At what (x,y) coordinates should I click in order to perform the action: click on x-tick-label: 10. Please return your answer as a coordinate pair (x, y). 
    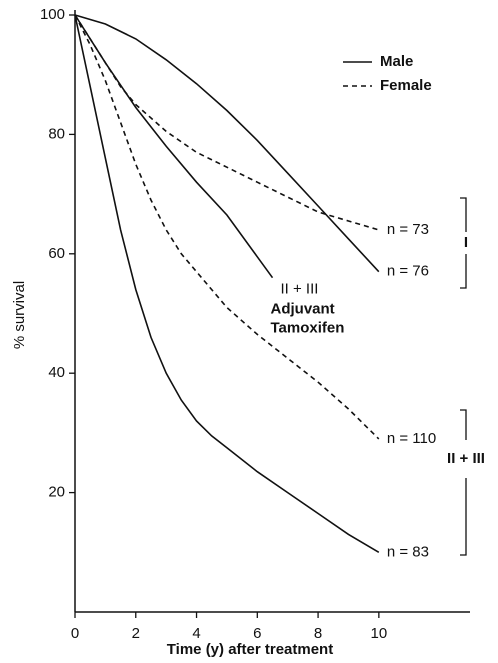
    Looking at the image, I should click on (379, 633).